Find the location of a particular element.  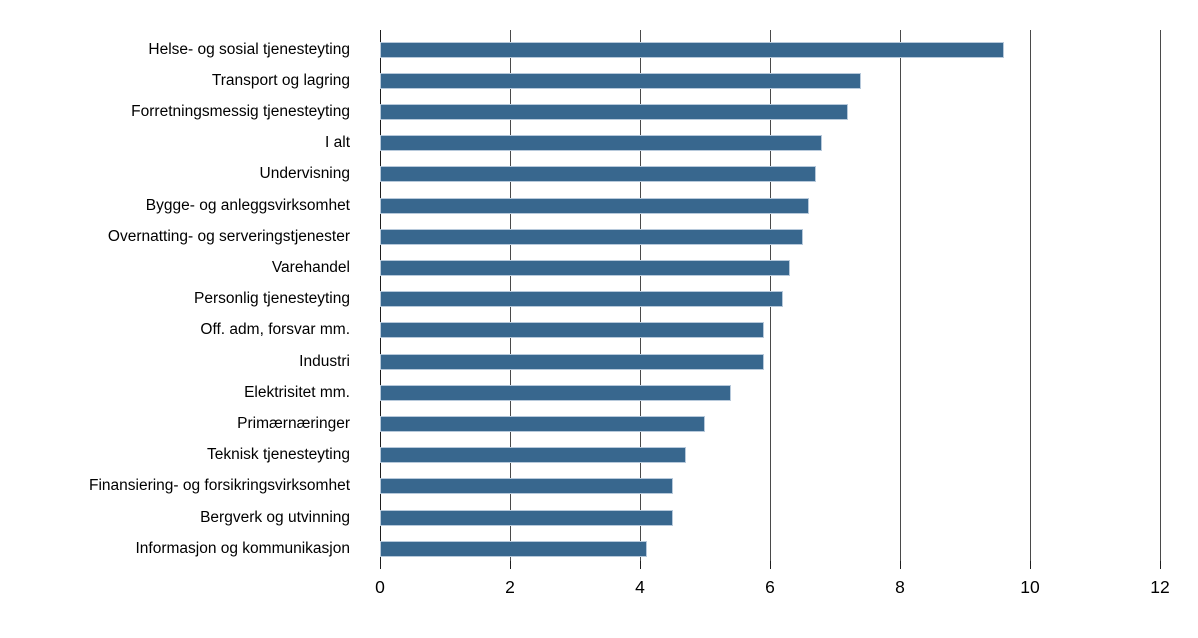

x-axis-tick-label: 8 is located at coordinates (900, 587).